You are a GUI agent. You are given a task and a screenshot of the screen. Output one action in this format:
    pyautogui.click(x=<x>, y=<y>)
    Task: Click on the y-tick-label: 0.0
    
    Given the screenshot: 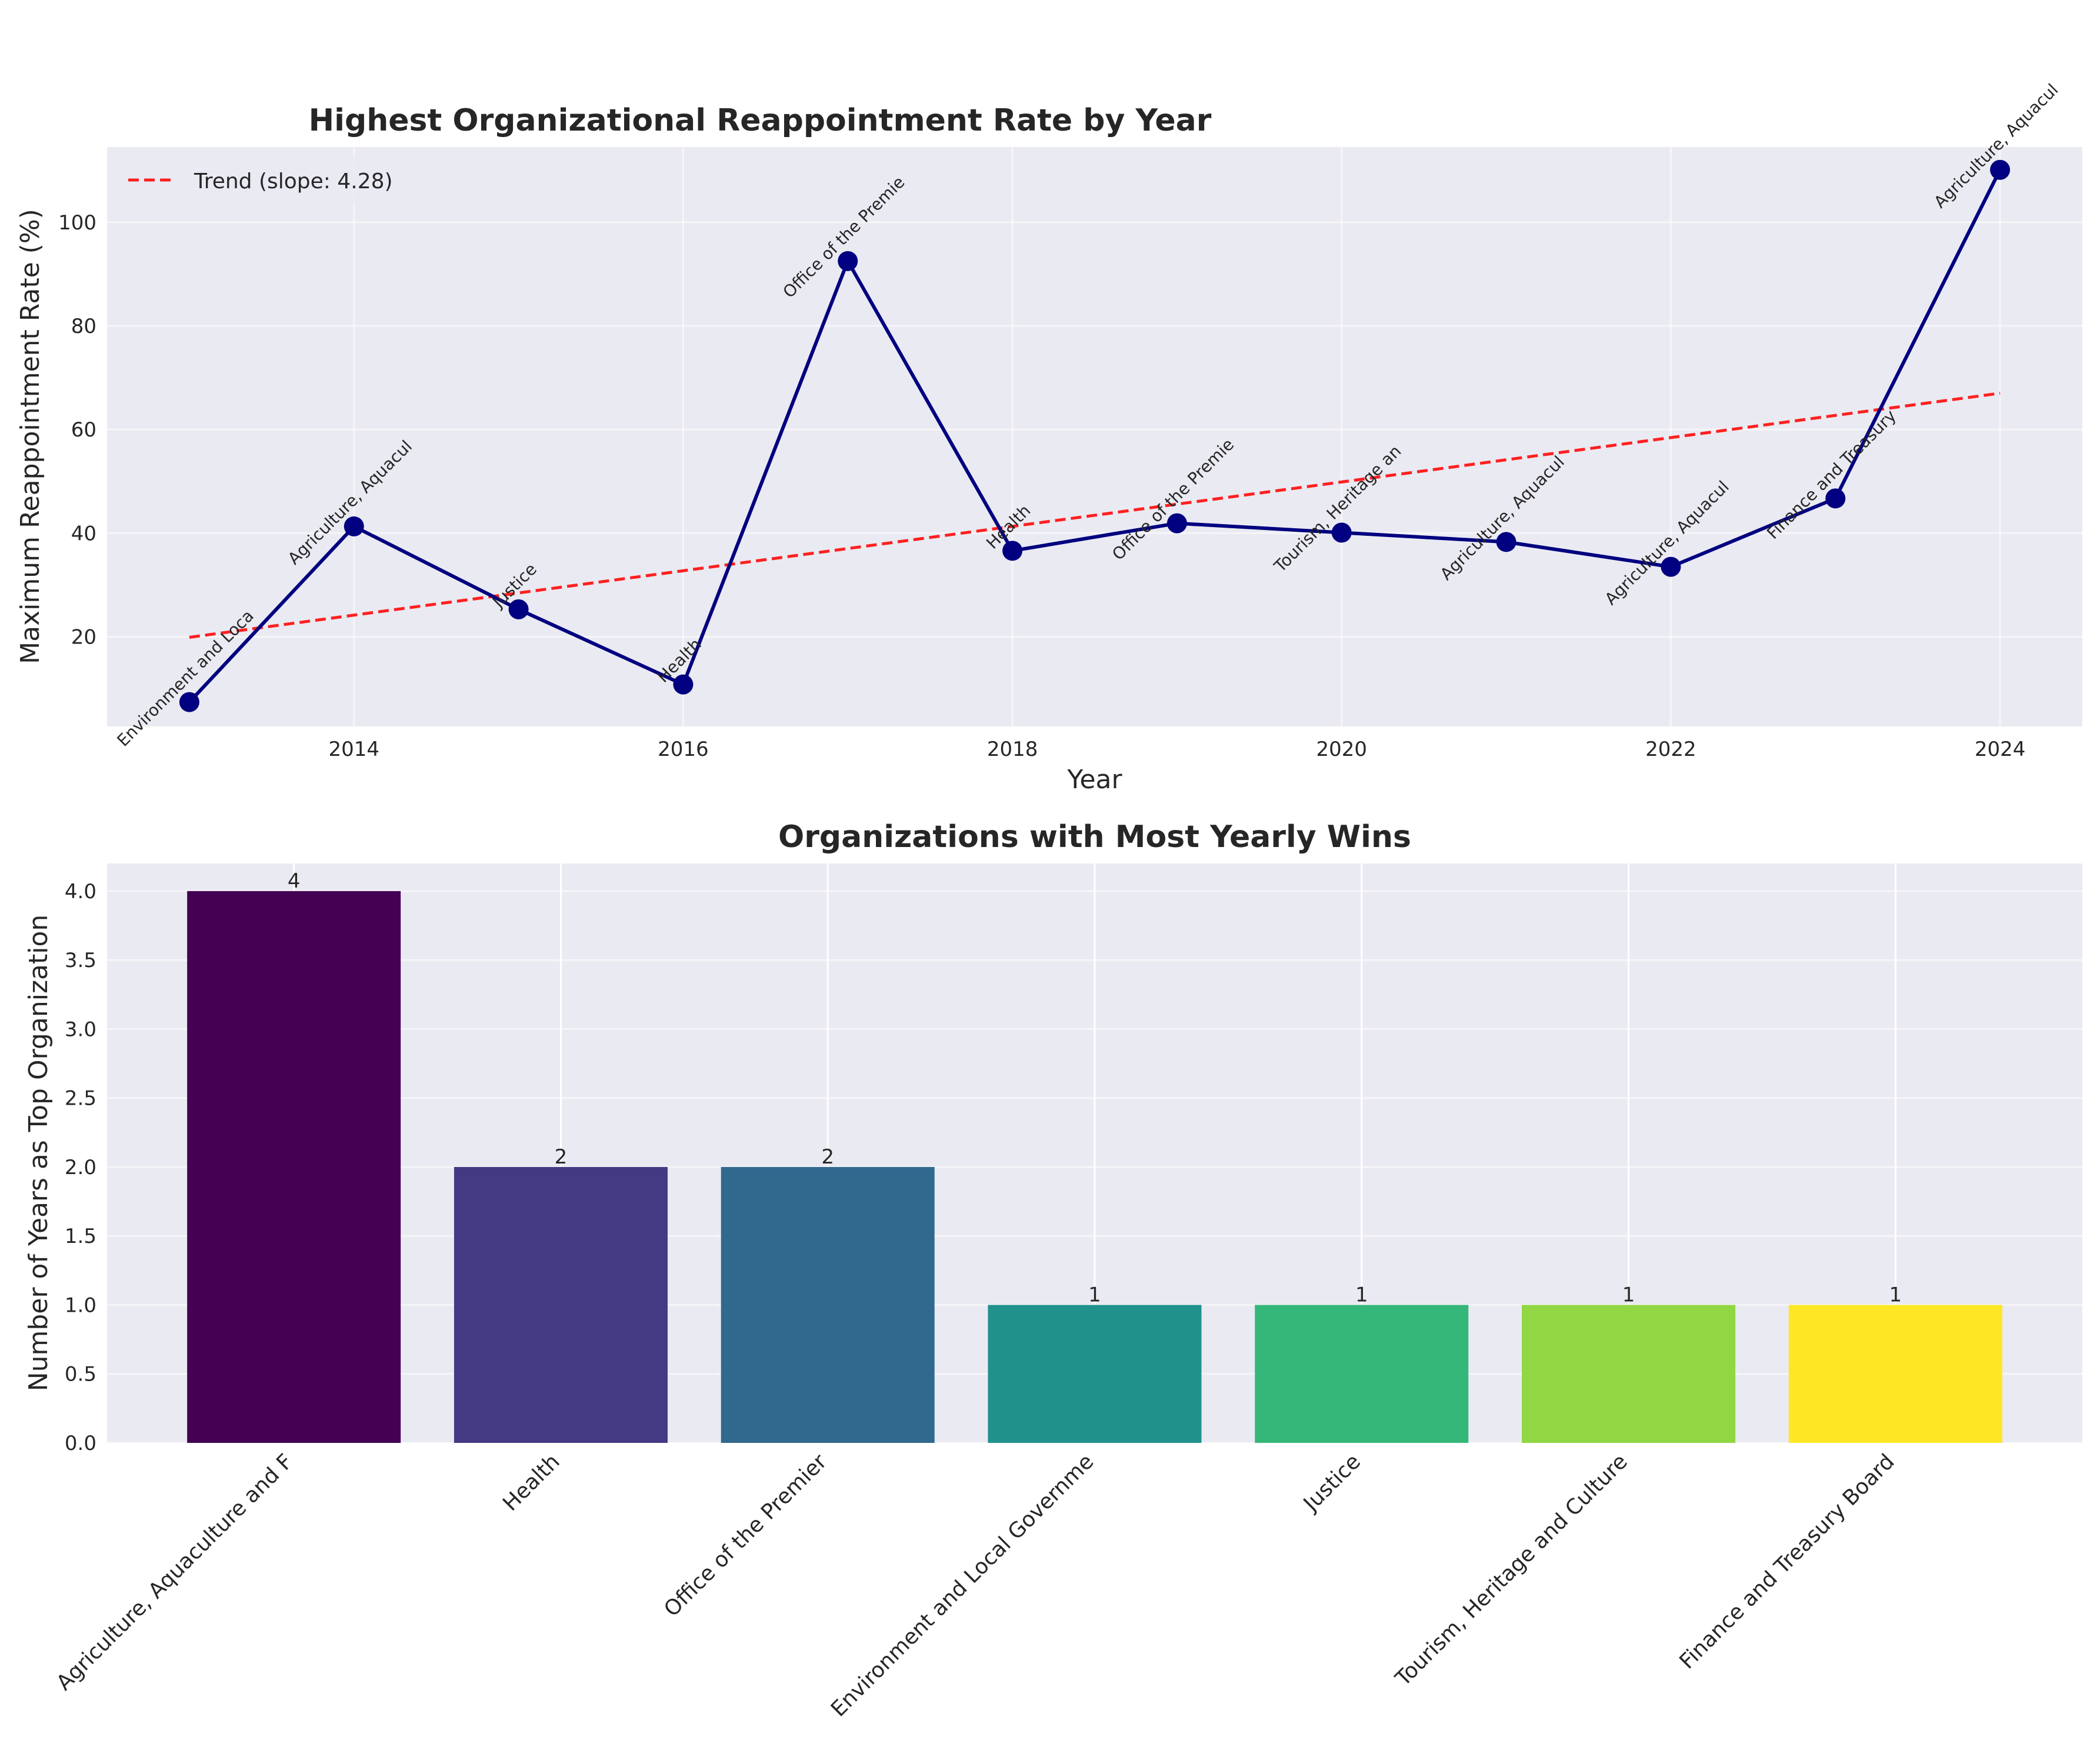 What is the action you would take?
    pyautogui.click(x=80, y=1443)
    